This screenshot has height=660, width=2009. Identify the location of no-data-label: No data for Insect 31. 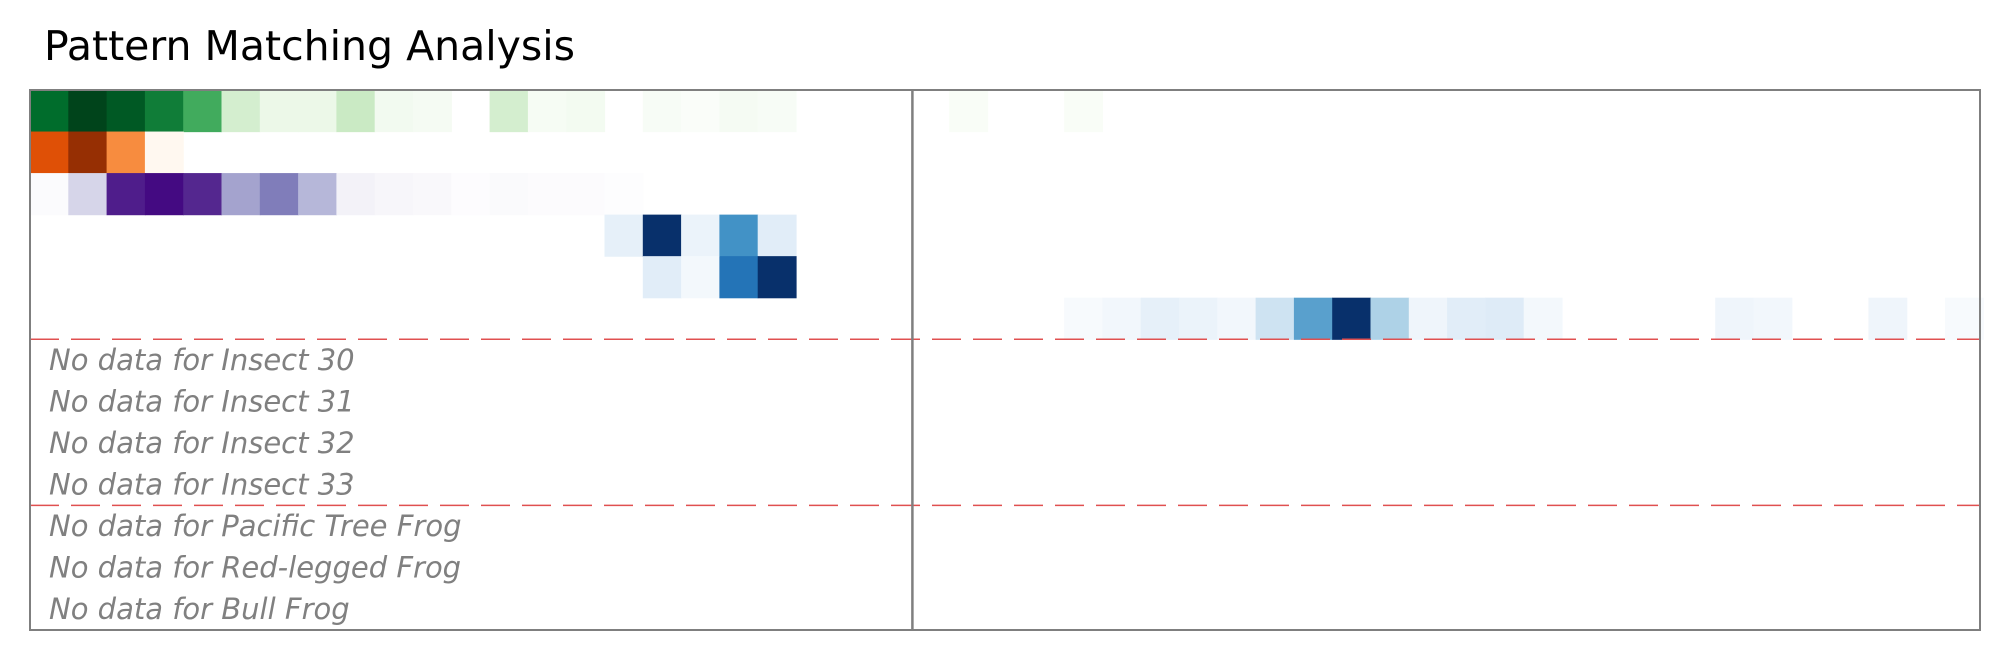
(202, 402).